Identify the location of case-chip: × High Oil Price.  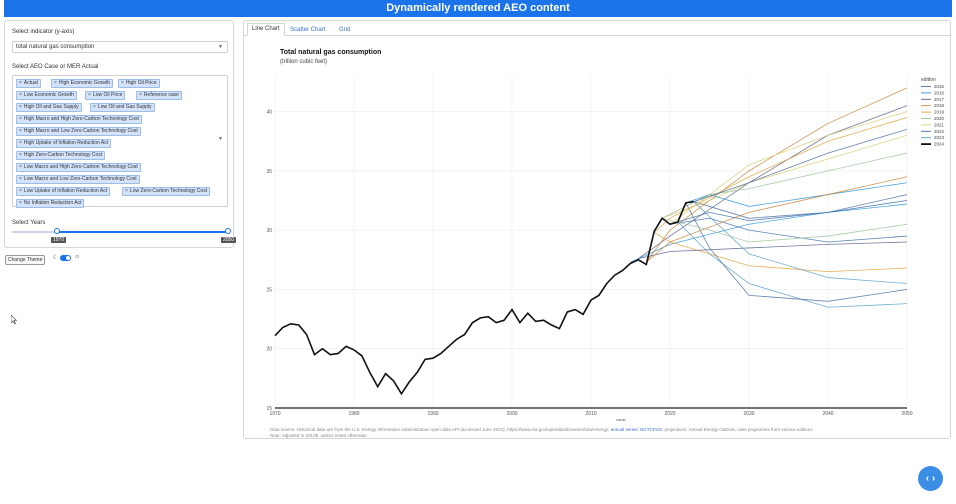
(139, 83).